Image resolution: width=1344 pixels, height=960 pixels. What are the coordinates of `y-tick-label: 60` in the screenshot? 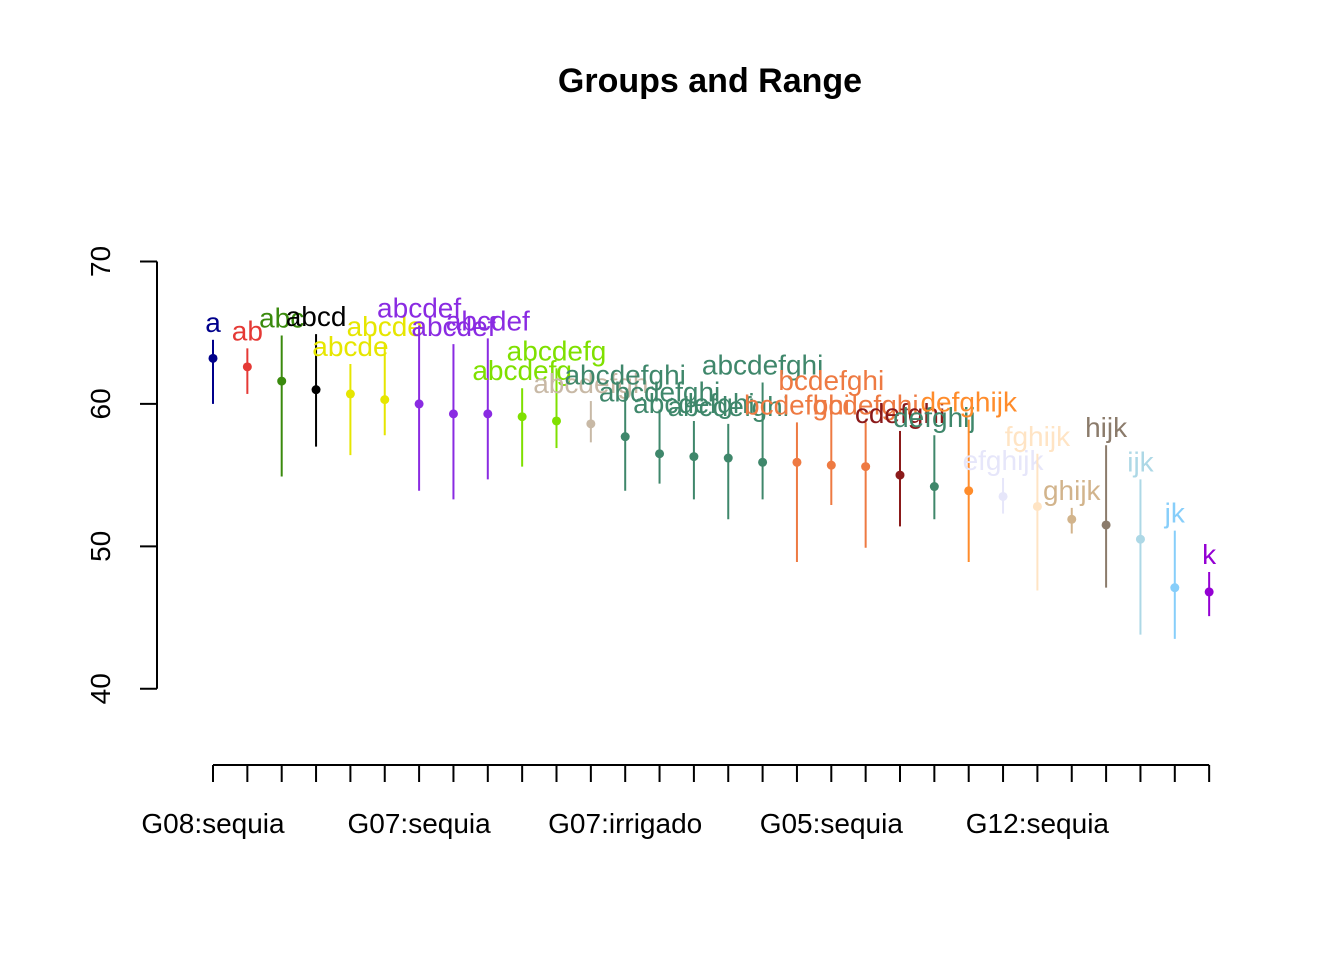 It's located at (100, 403).